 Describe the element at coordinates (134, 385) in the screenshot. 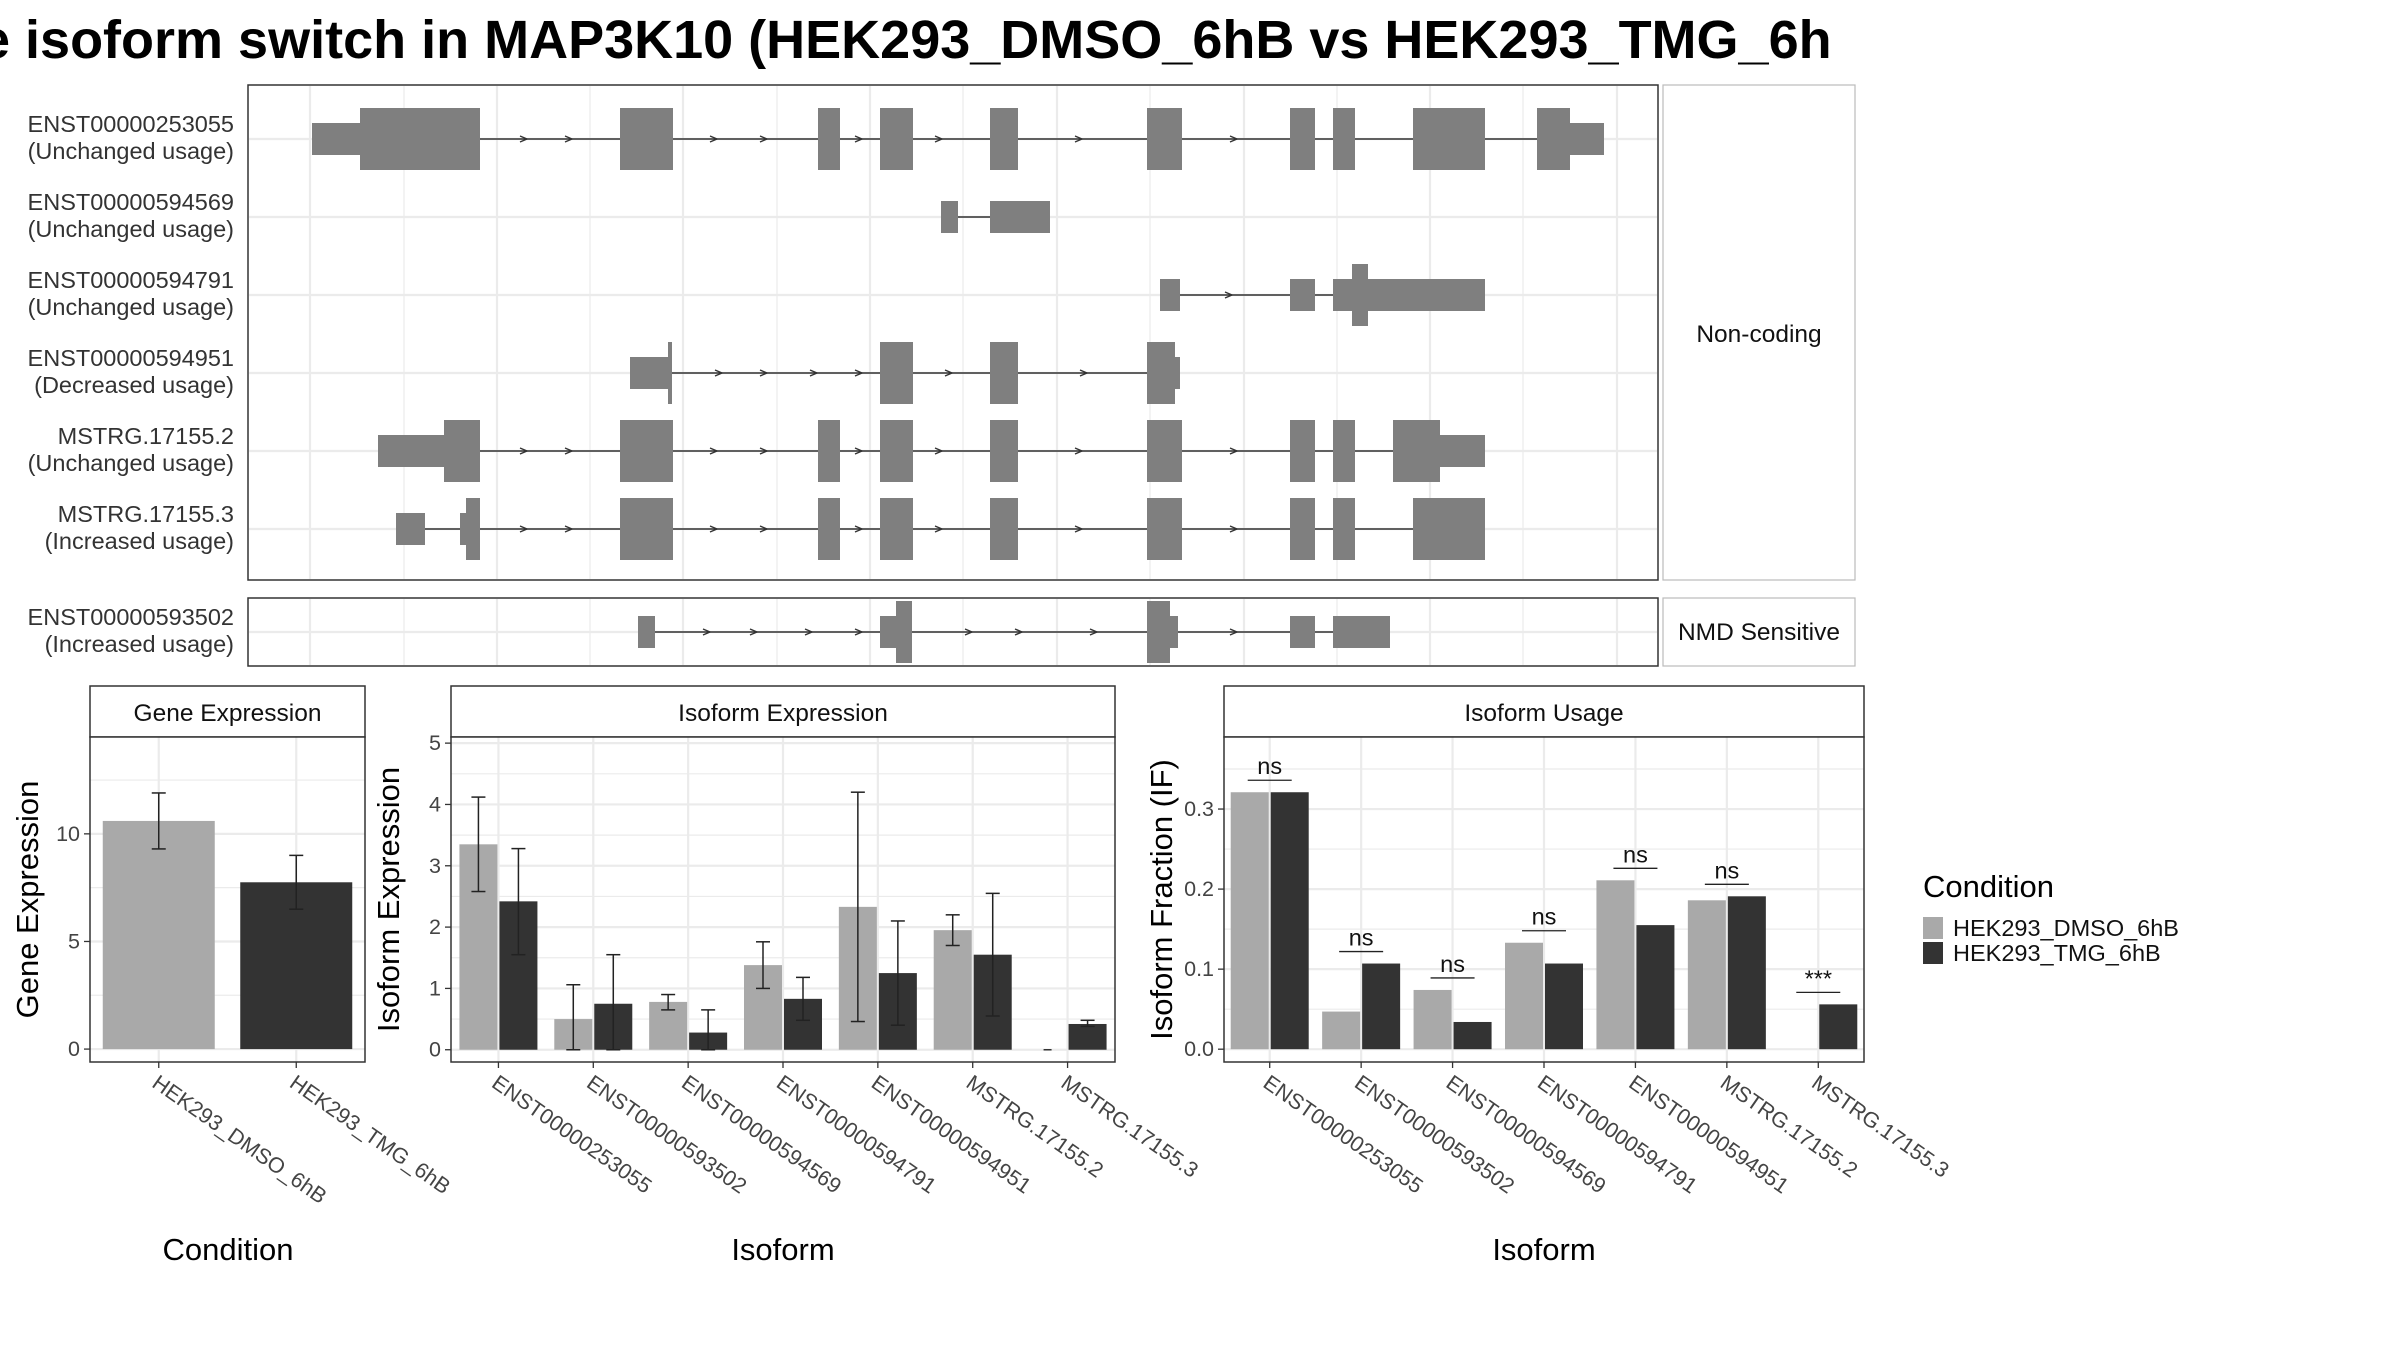

I see `transcript-usage-label: (Decreased usage)` at that location.